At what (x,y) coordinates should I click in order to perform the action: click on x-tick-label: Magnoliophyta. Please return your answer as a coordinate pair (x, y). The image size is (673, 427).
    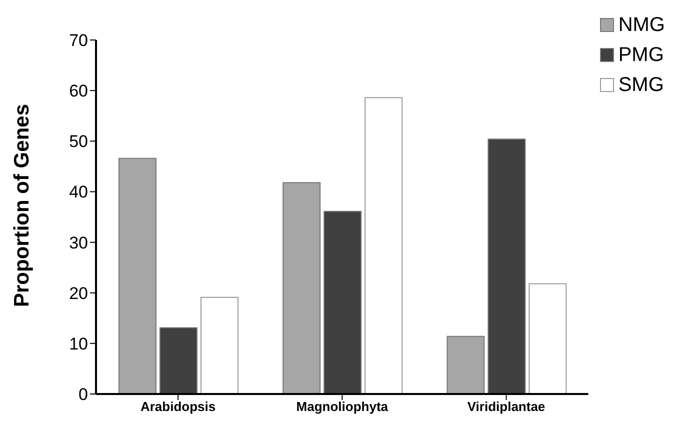
    Looking at the image, I should click on (342, 406).